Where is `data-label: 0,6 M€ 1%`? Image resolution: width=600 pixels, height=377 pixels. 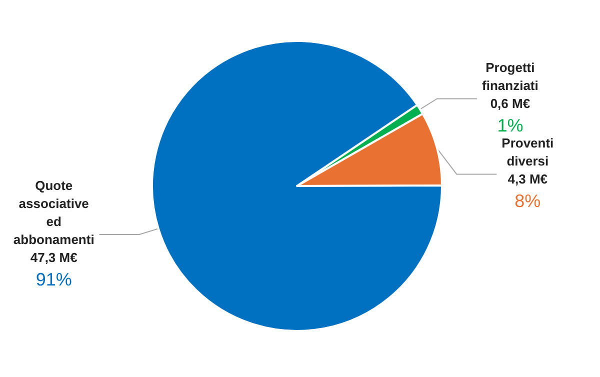 data-label: 0,6 M€ 1% is located at coordinates (510, 116).